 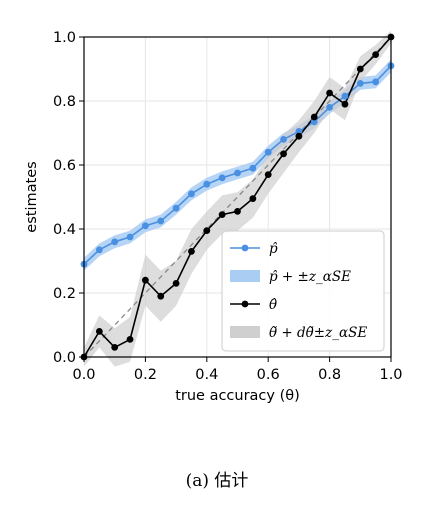 What do you see at coordinates (310, 277) in the screenshot?
I see `legend-label-1: p̂ + ±z_αSE` at bounding box center [310, 277].